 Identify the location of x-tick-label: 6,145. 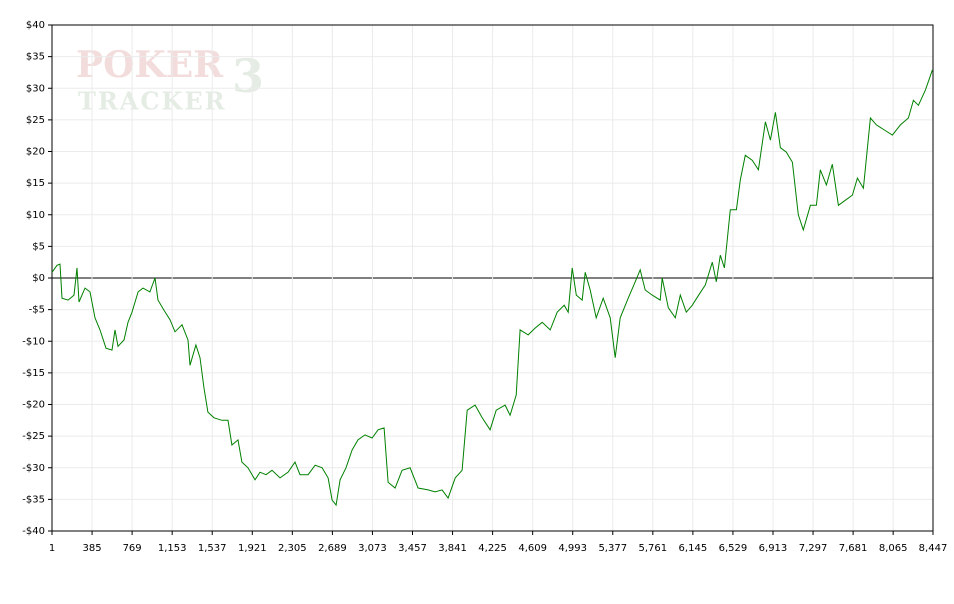
(693, 548).